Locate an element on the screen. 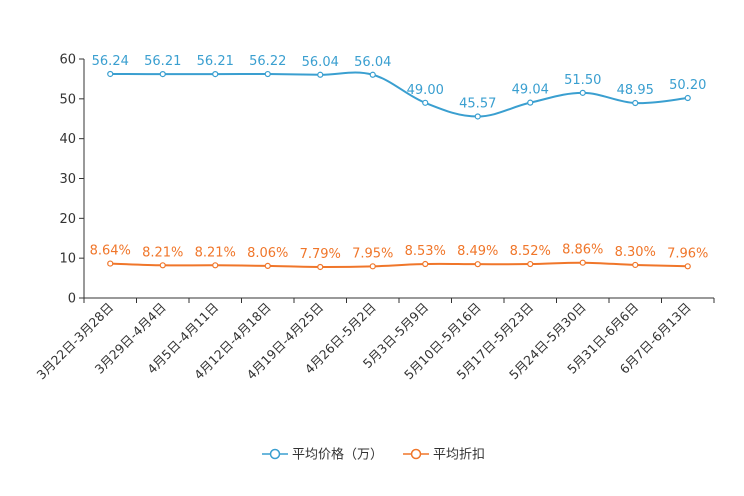  data-label: 8.06% is located at coordinates (267, 253).